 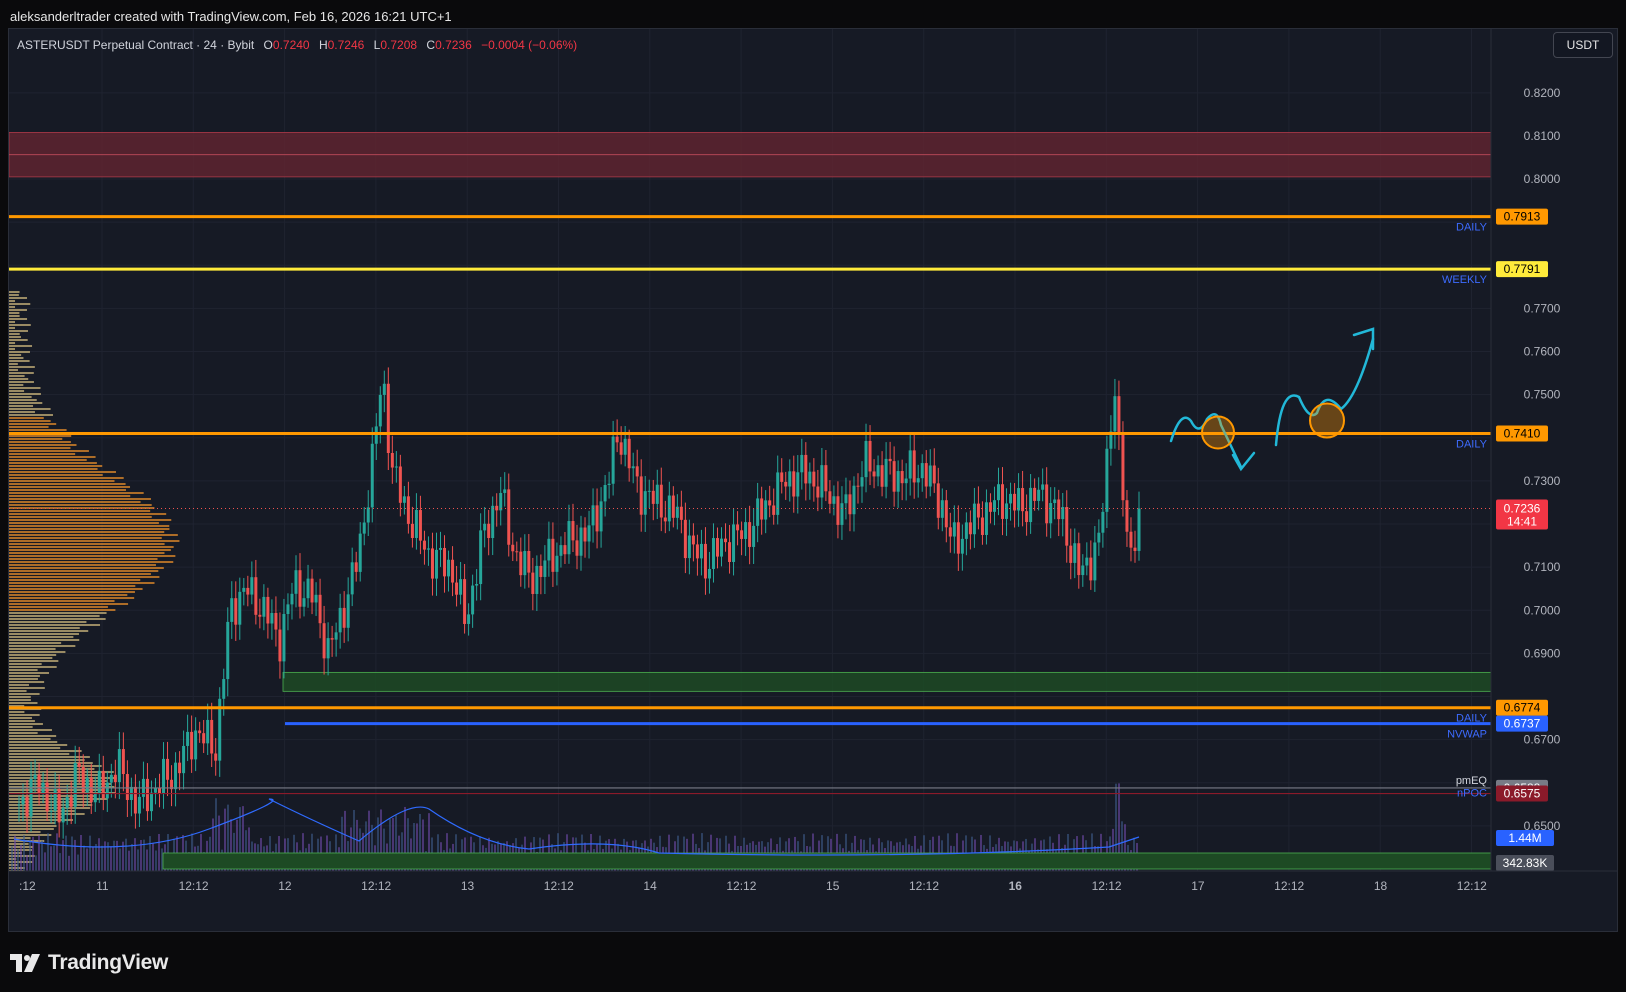 I want to click on change-value: −0.0004 (−0.06%), so click(x=529, y=45).